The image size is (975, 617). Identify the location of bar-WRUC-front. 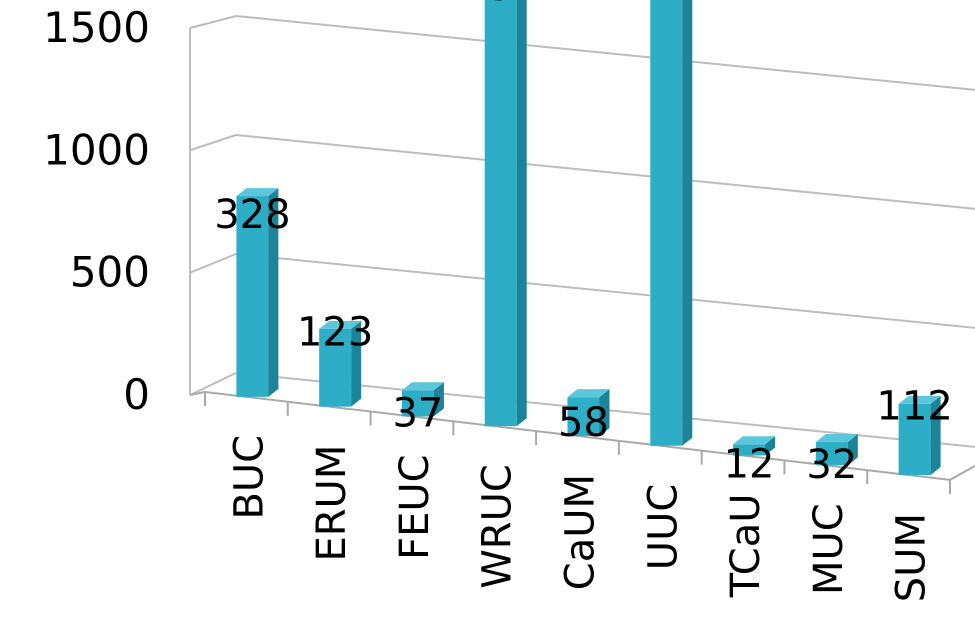
(500, 213).